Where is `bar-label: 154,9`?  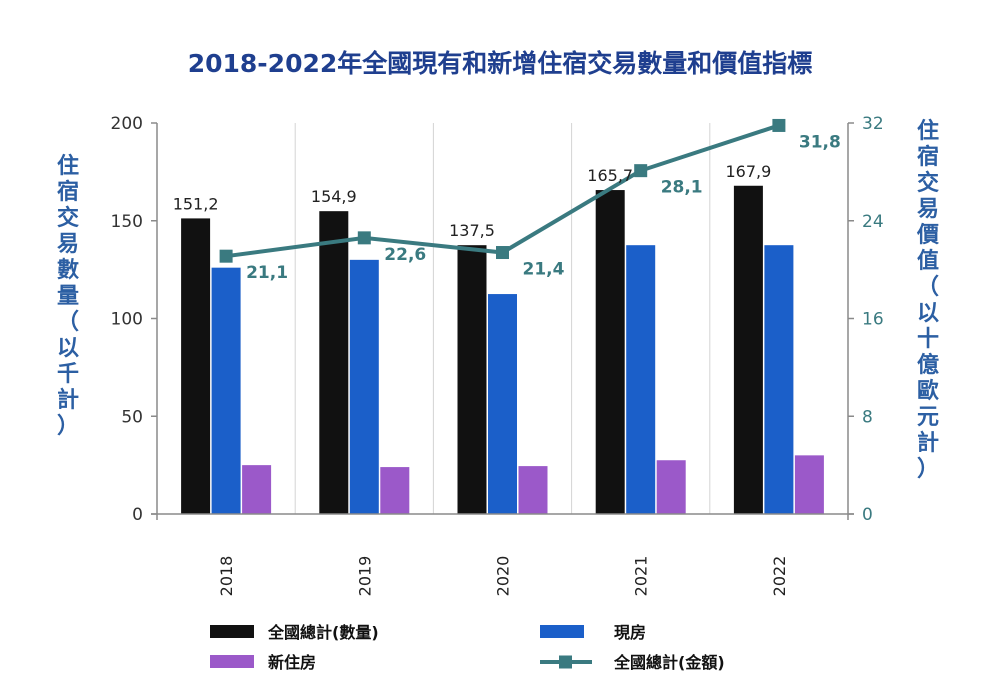
bar-label: 154,9 is located at coordinates (334, 196).